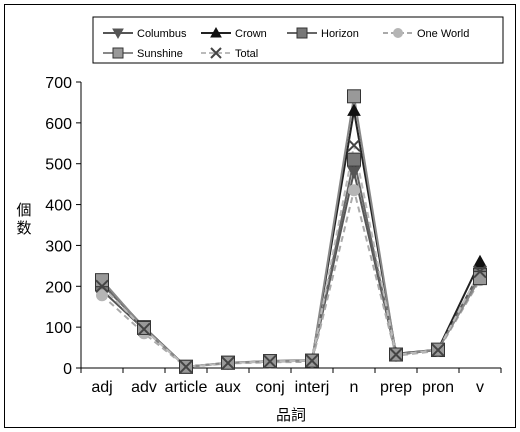 The width and height of the screenshot is (520, 432). I want to click on y-tick-label: 100, so click(58, 328).